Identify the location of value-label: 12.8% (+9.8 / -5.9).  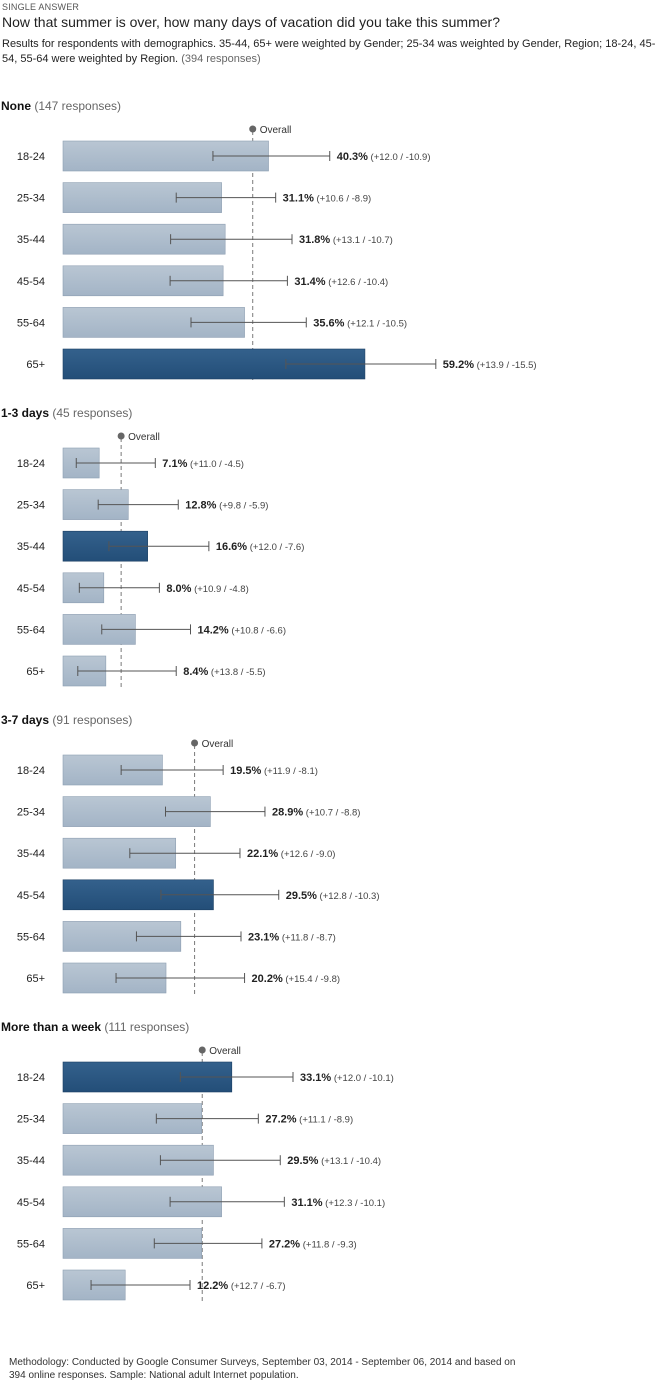
(226, 506).